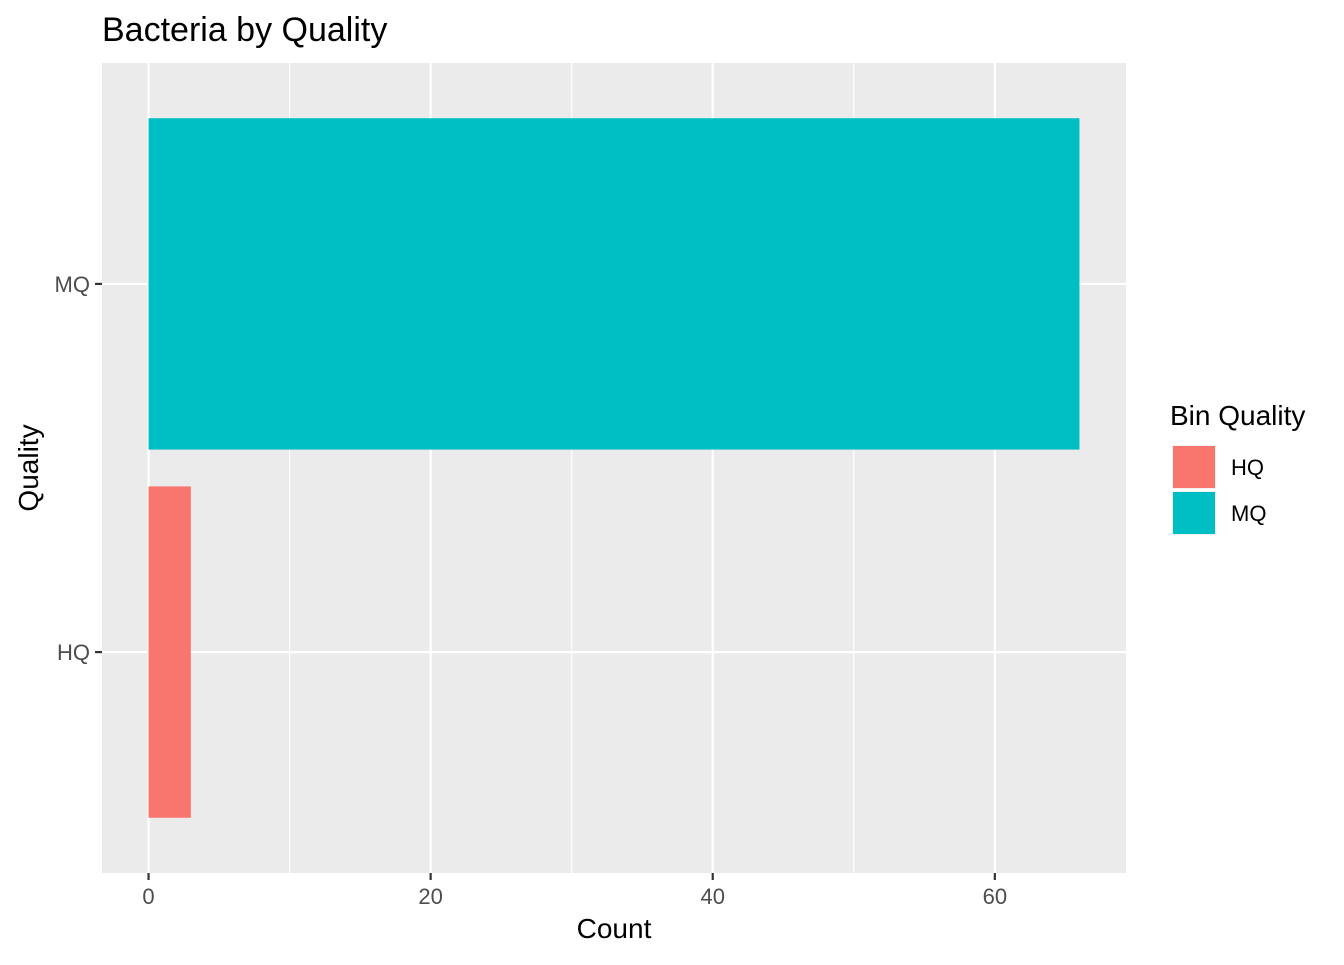 Image resolution: width=1344 pixels, height=965 pixels. What do you see at coordinates (148, 896) in the screenshot?
I see `x-tick-label: 0` at bounding box center [148, 896].